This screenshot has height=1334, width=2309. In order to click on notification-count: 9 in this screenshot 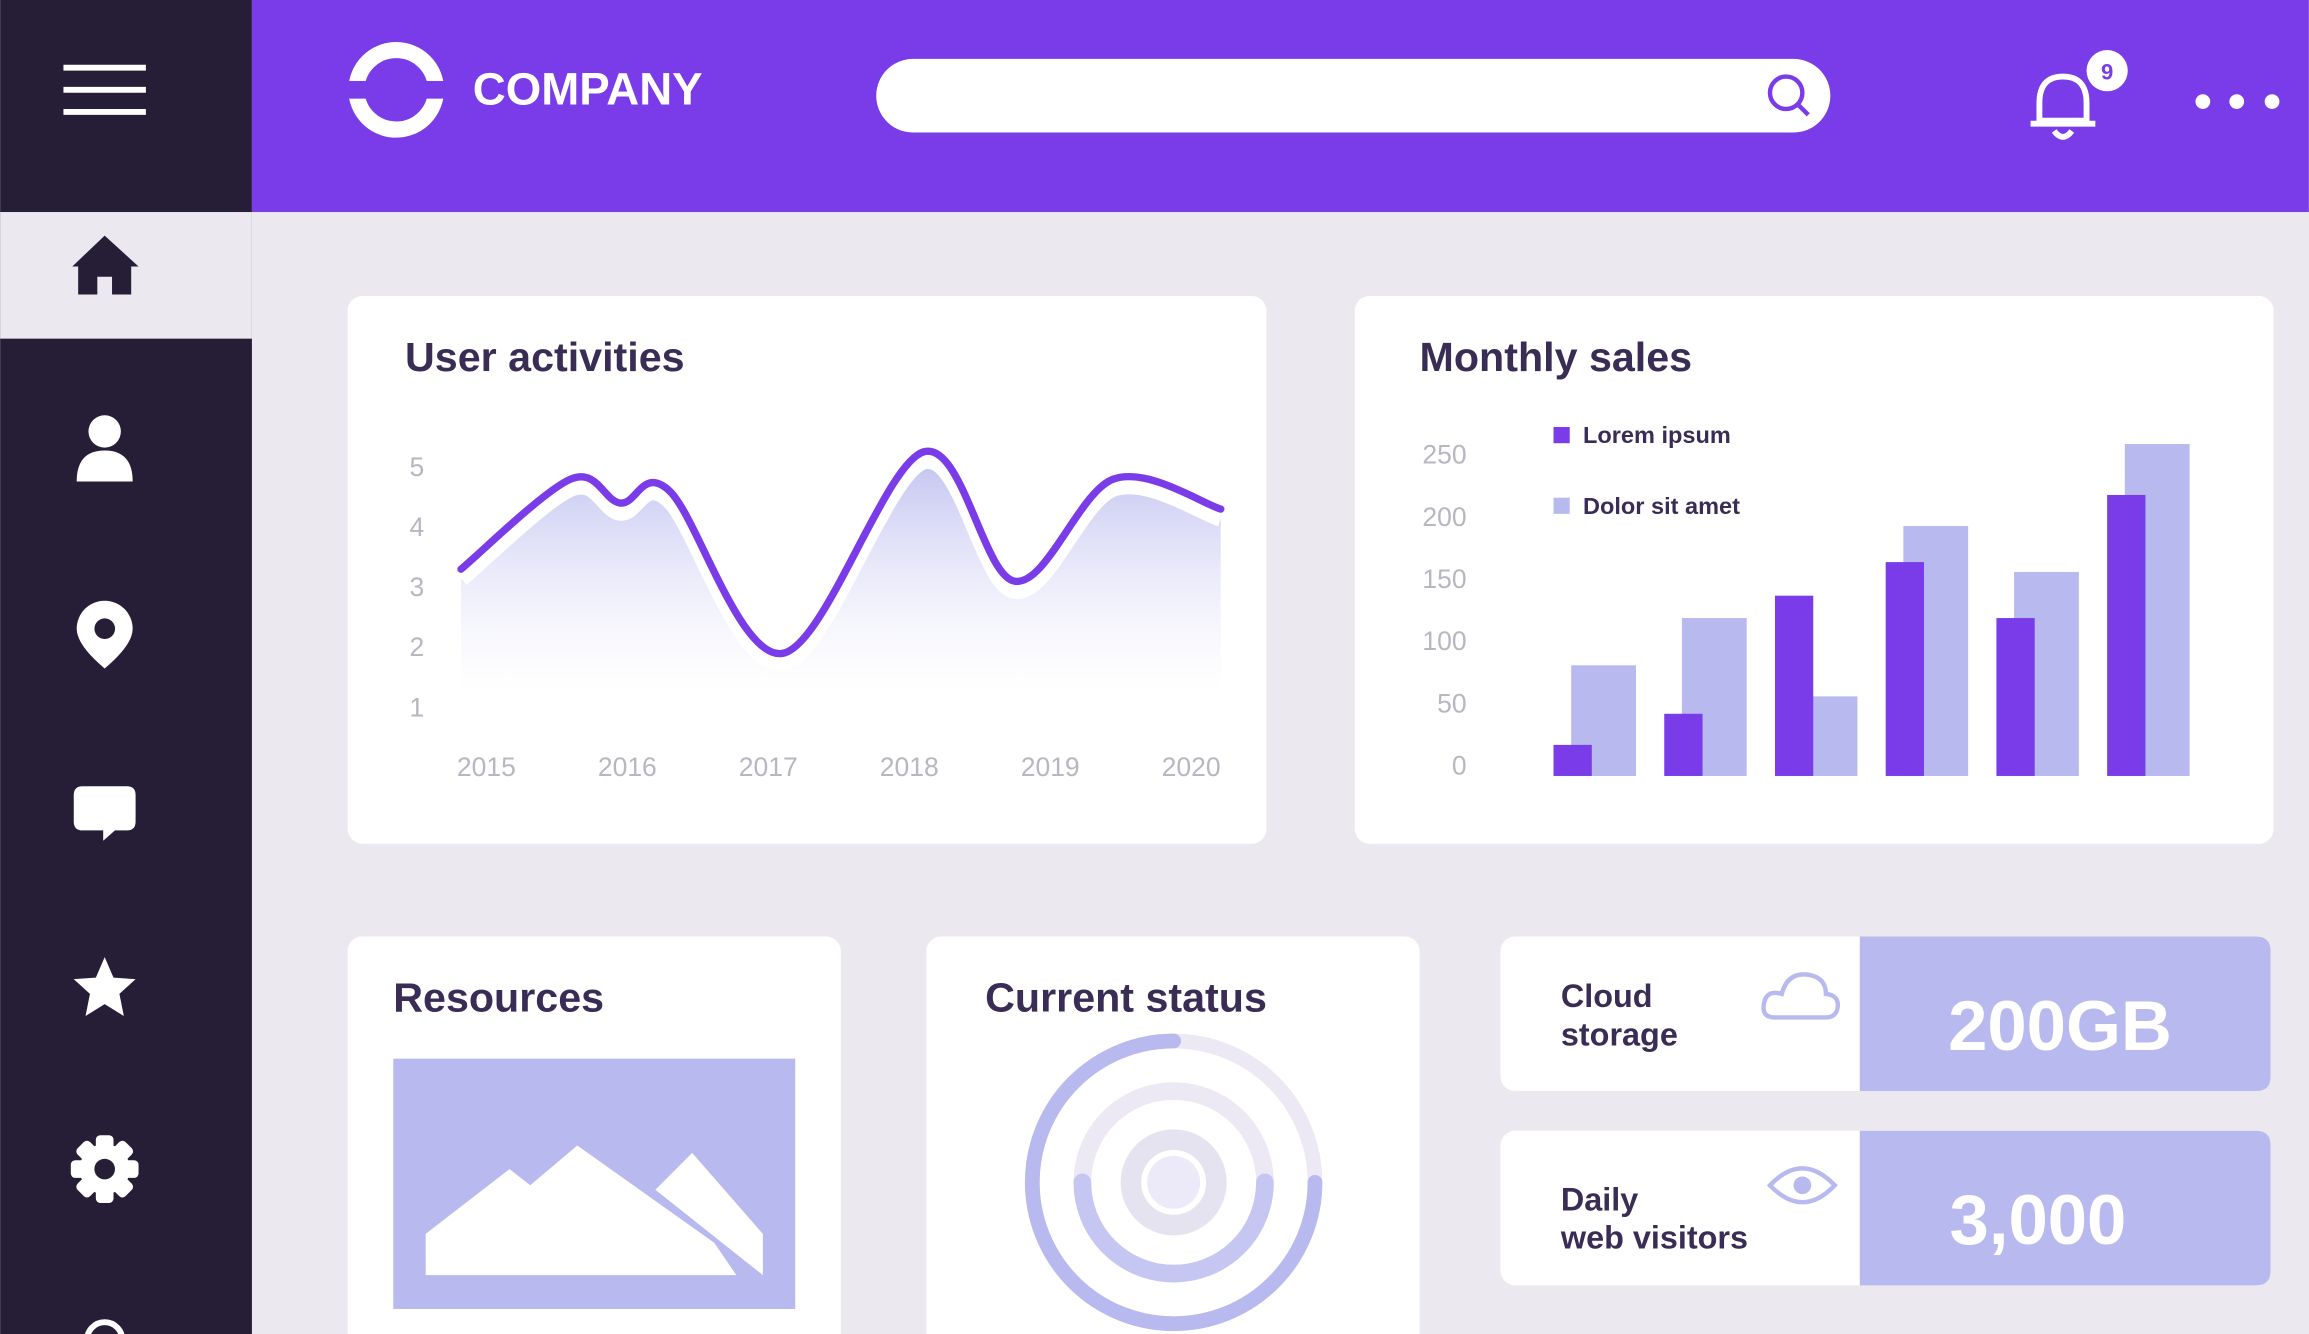, I will do `click(2107, 72)`.